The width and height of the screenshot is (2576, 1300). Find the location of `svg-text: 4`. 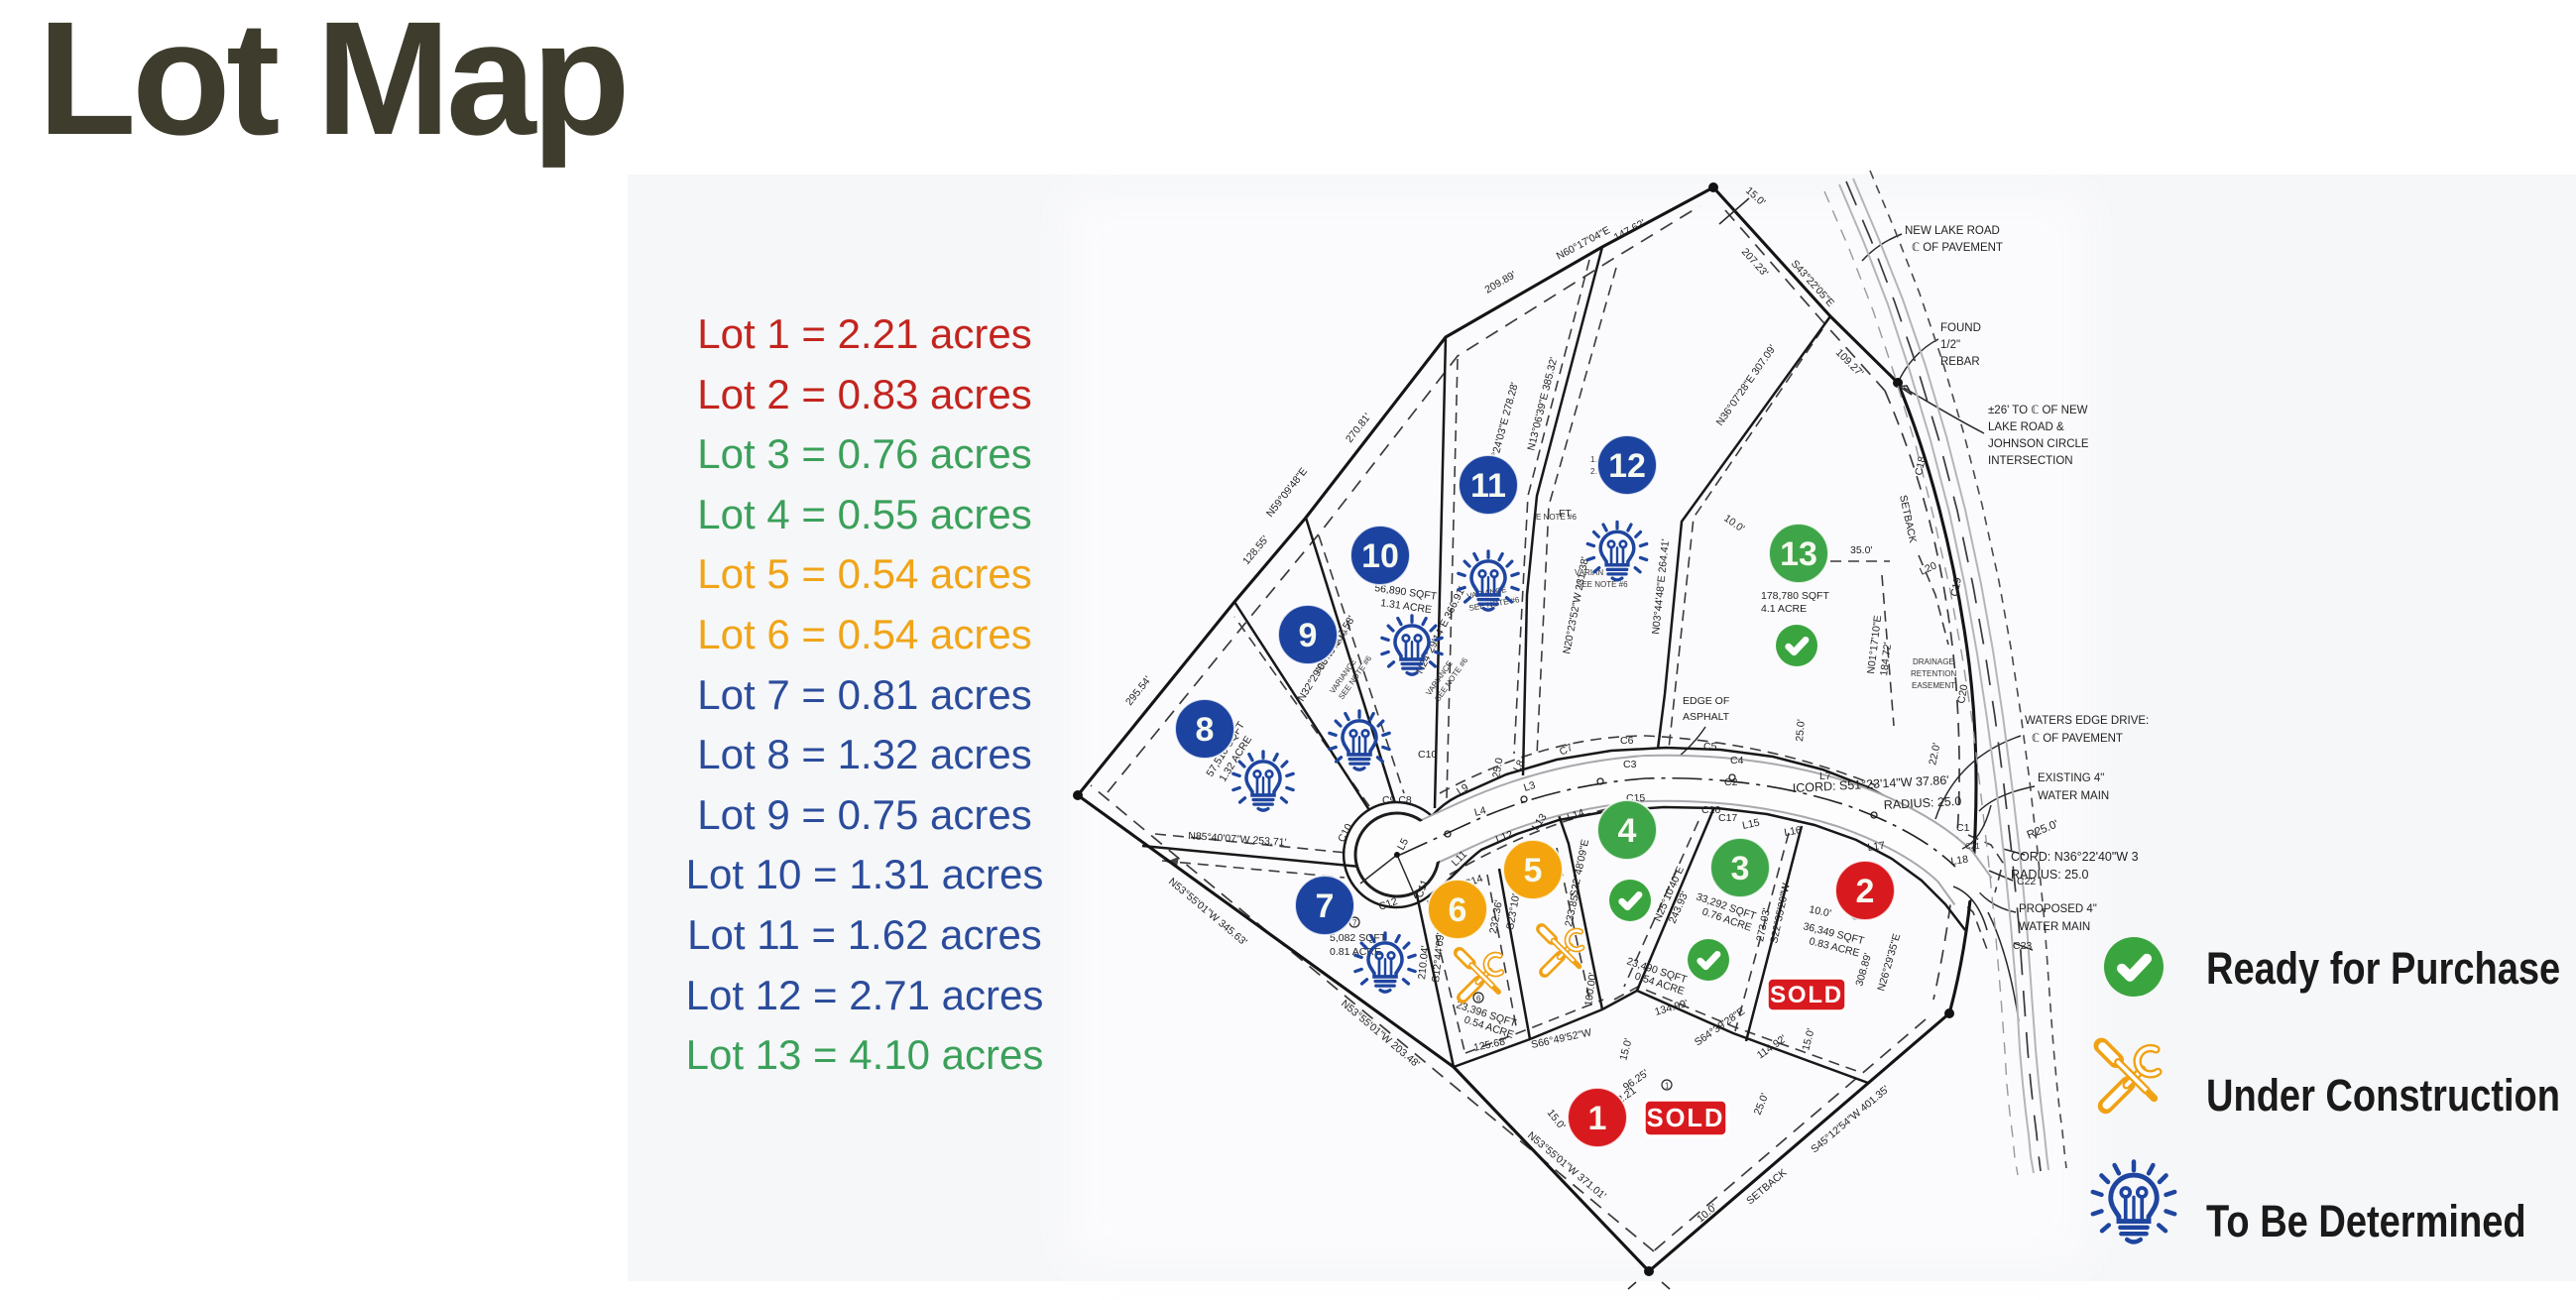

svg-text: 4 is located at coordinates (1627, 831).